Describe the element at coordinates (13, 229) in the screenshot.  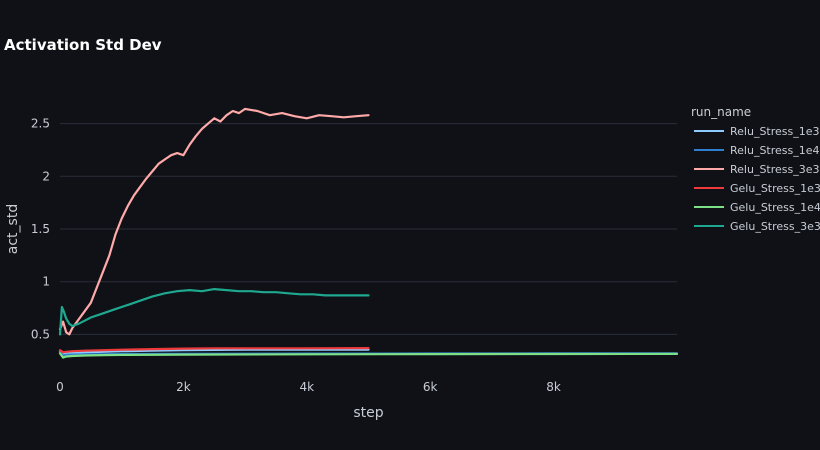
I see `y-axis-title: act_std` at that location.